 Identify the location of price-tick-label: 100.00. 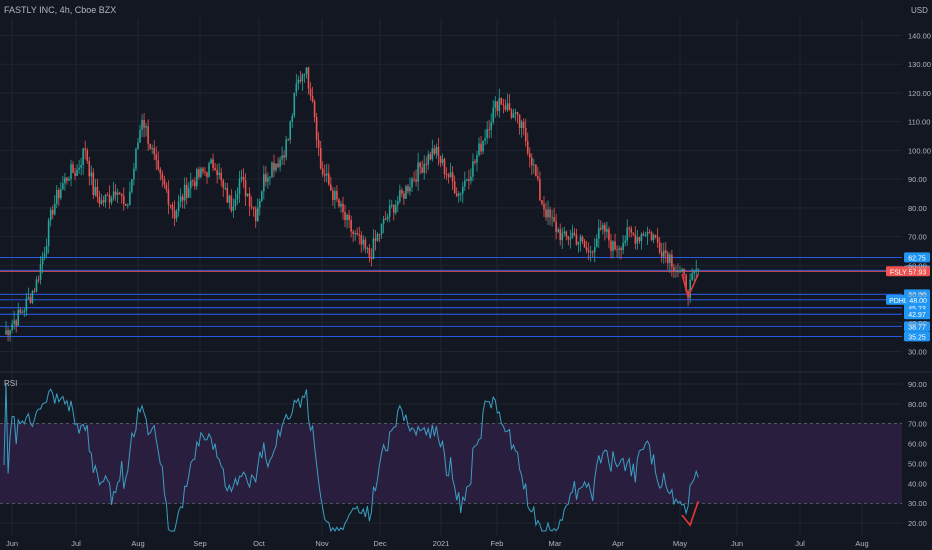
(919, 150).